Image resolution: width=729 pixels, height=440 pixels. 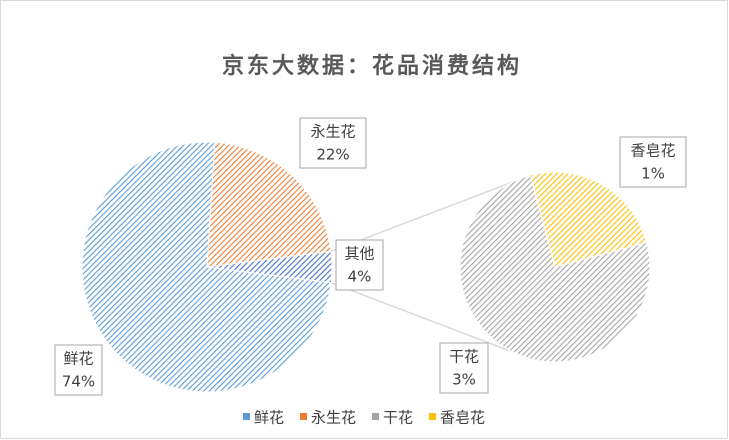 I want to click on data-label-value: 4%, so click(x=360, y=277).